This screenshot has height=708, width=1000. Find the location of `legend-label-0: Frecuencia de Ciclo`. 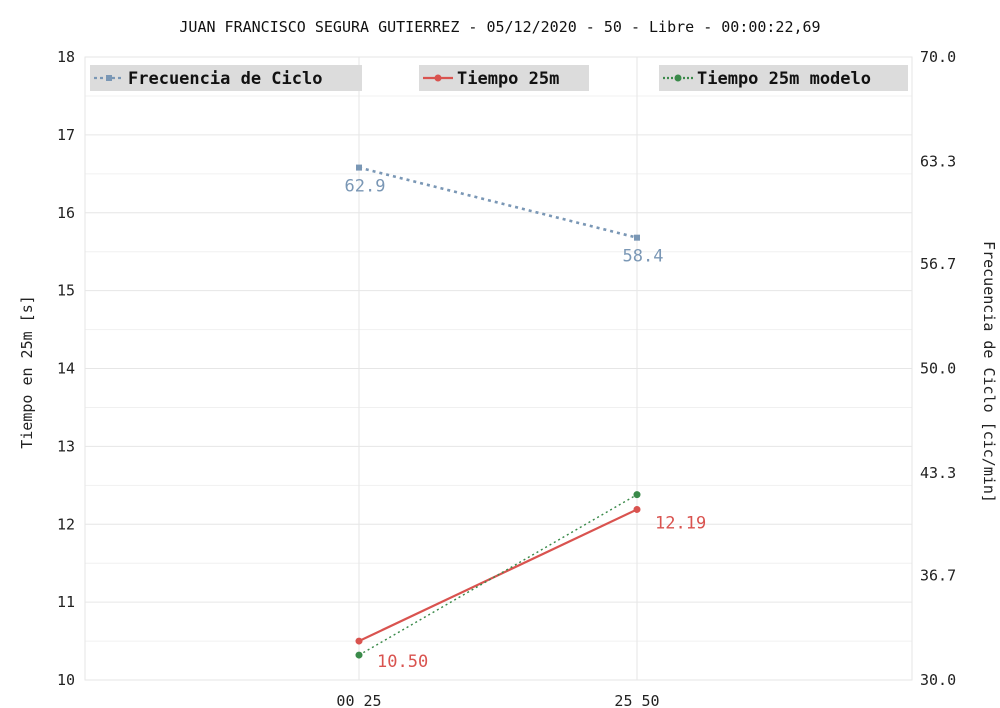

legend-label-0: Frecuencia de Ciclo is located at coordinates (225, 79).